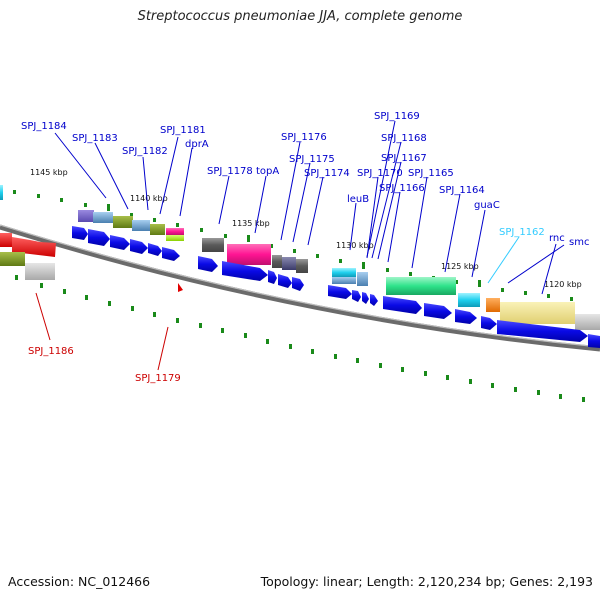  What do you see at coordinates (431, 173) in the screenshot?
I see `gene-label: SPJ_1165` at bounding box center [431, 173].